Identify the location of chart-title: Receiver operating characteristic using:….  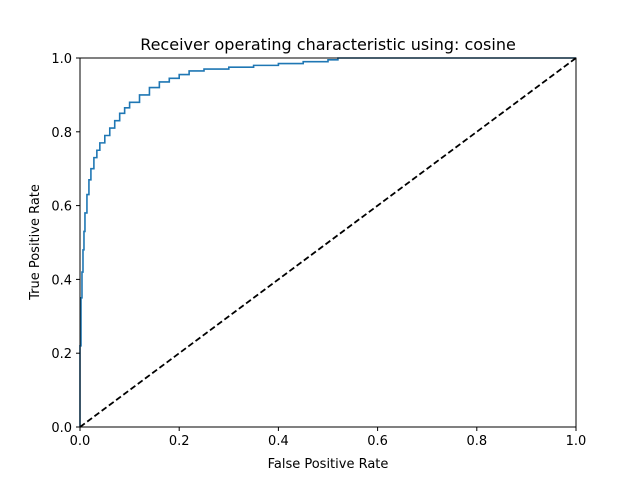
(328, 44).